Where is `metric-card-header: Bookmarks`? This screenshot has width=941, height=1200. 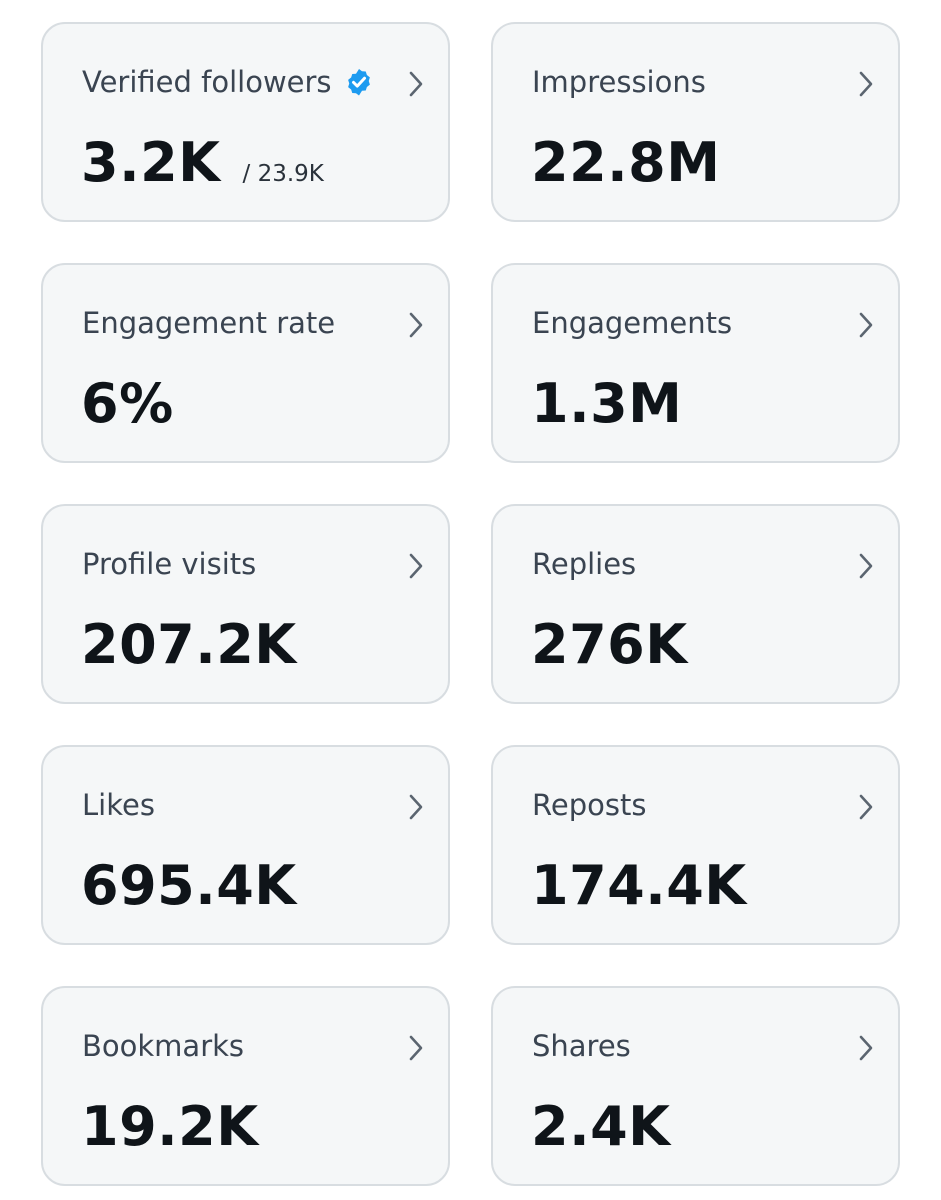 metric-card-header: Bookmarks is located at coordinates (163, 1046).